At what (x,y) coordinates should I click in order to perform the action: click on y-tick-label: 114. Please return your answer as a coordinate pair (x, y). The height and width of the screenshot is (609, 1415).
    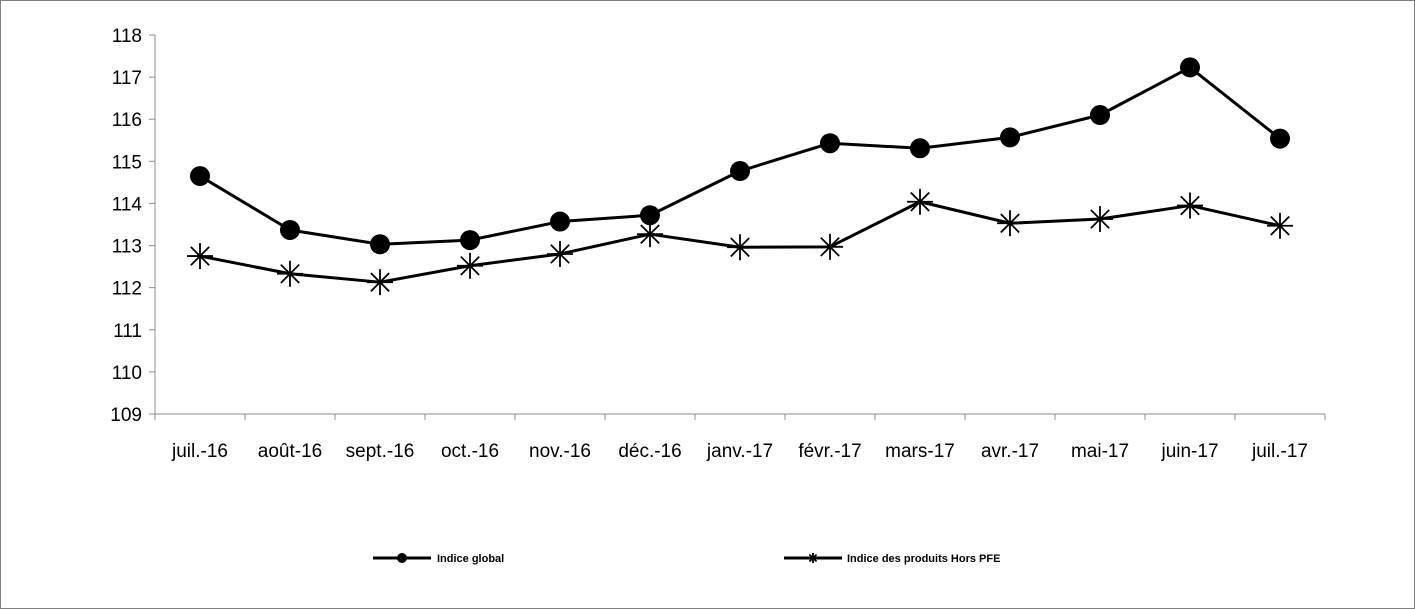
    Looking at the image, I should click on (127, 204).